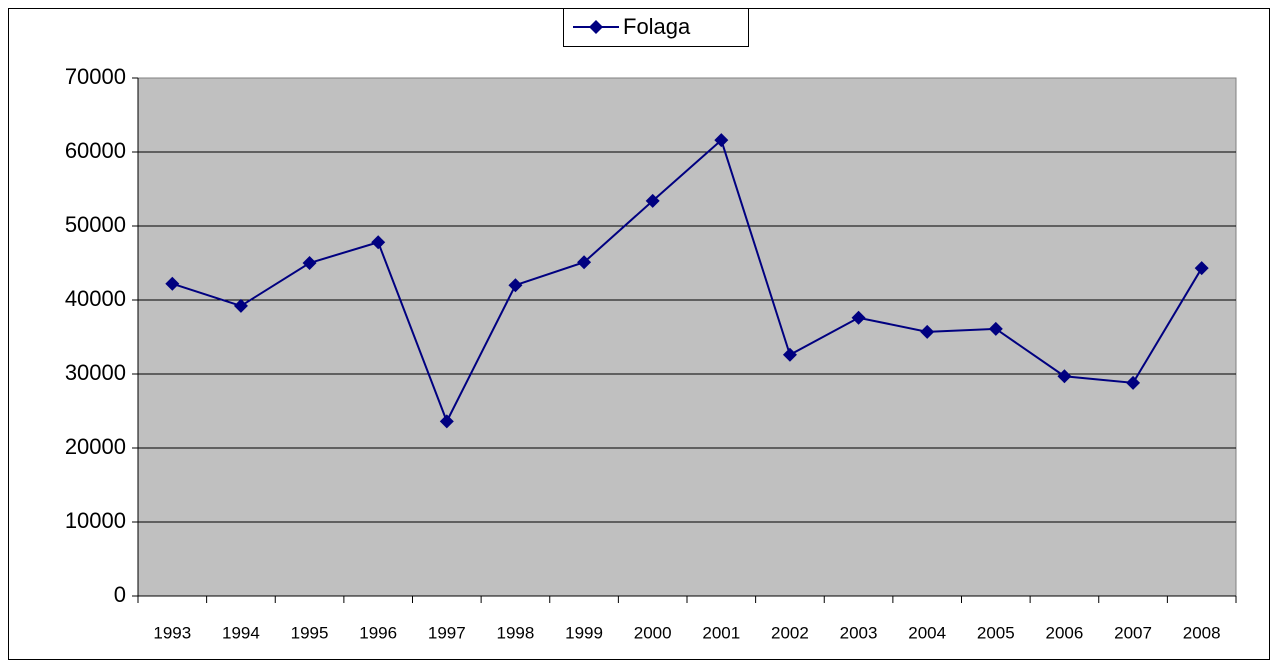 The width and height of the screenshot is (1278, 668). Describe the element at coordinates (584, 632) in the screenshot. I see `x-tick-label: 1999` at that location.